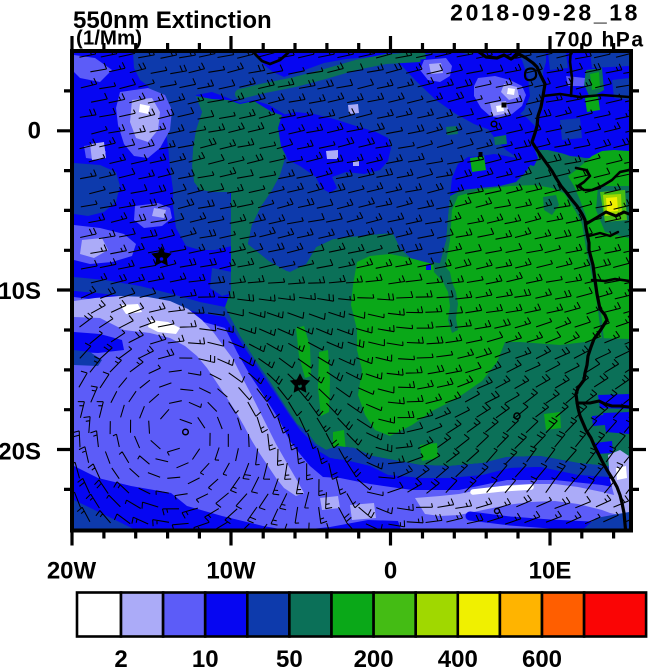  Describe the element at coordinates (72, 571) in the screenshot. I see `svg-text: 20W` at that location.